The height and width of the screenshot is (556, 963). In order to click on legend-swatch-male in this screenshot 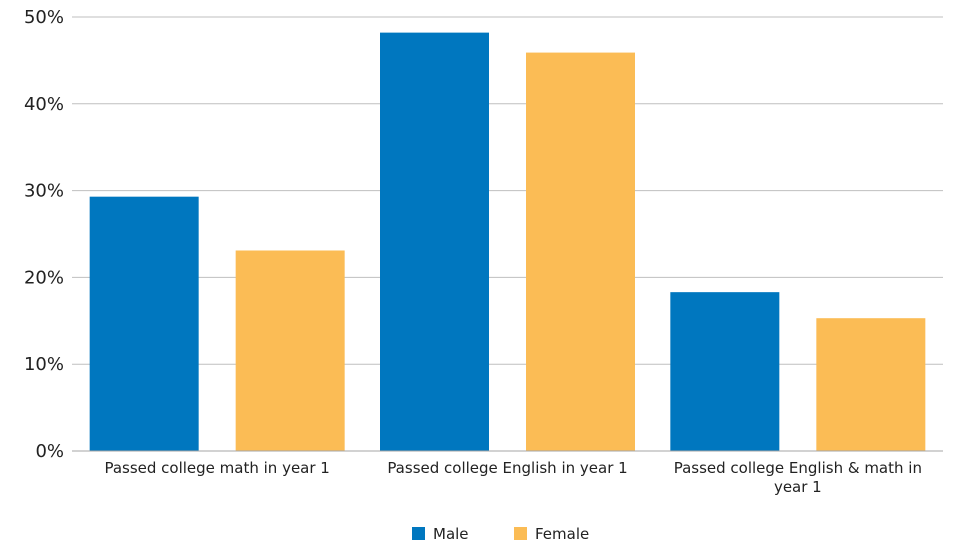, I will do `click(418, 533)`.